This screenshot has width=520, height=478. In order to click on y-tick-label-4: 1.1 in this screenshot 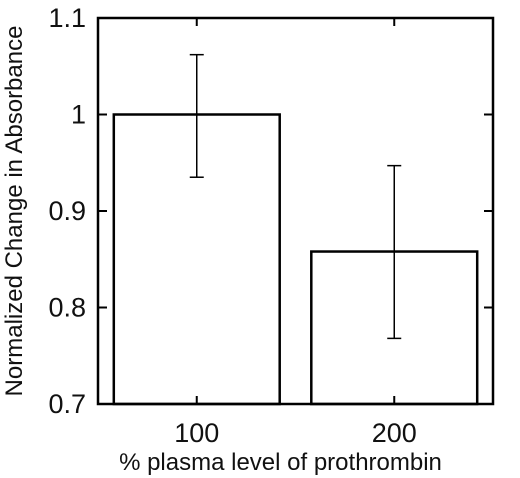, I will do `click(67, 18)`.